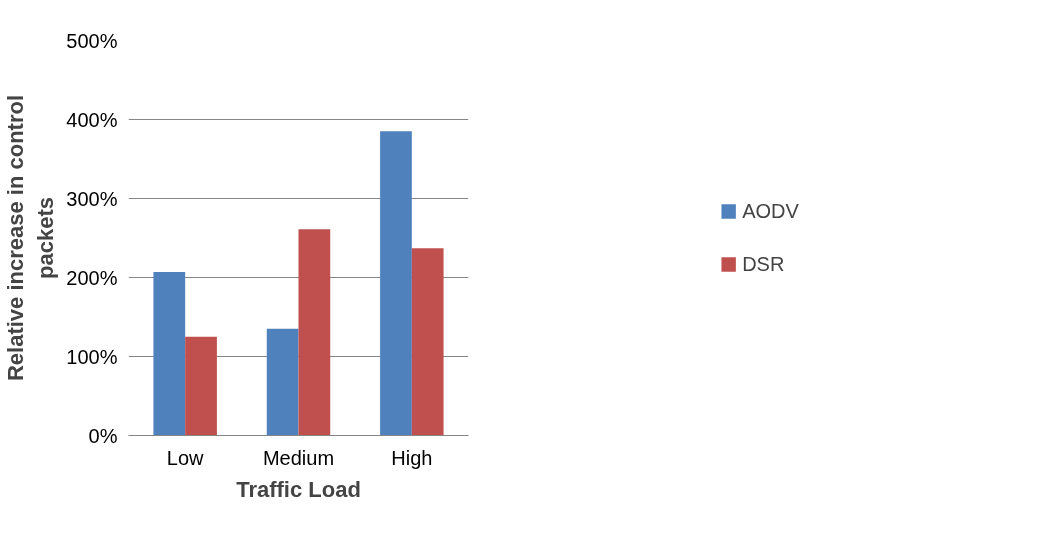 This screenshot has width=1063, height=533. I want to click on y-tick-label: 300%, so click(92, 198).